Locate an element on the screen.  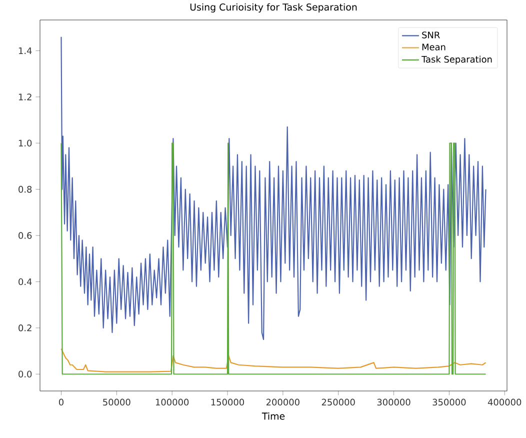
legend-label: Mean is located at coordinates (434, 47).